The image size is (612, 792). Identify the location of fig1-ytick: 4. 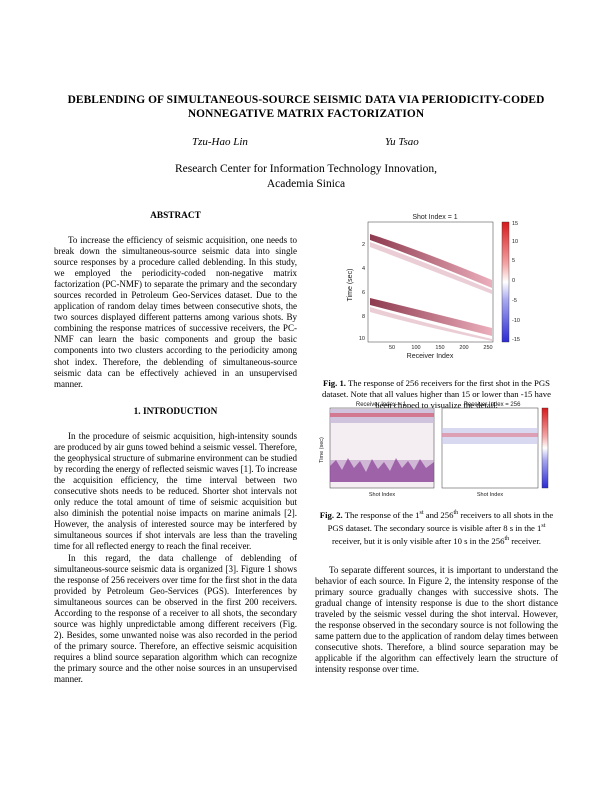
(363, 269).